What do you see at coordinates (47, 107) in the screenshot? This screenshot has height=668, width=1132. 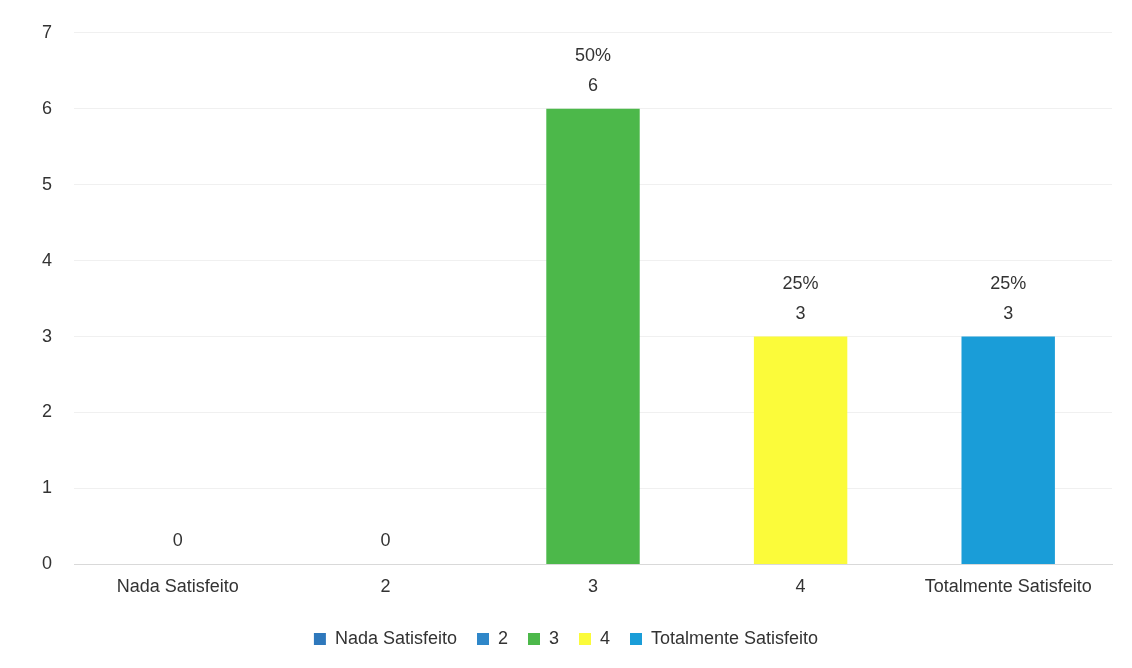 I see `y-tick-label: 6` at bounding box center [47, 107].